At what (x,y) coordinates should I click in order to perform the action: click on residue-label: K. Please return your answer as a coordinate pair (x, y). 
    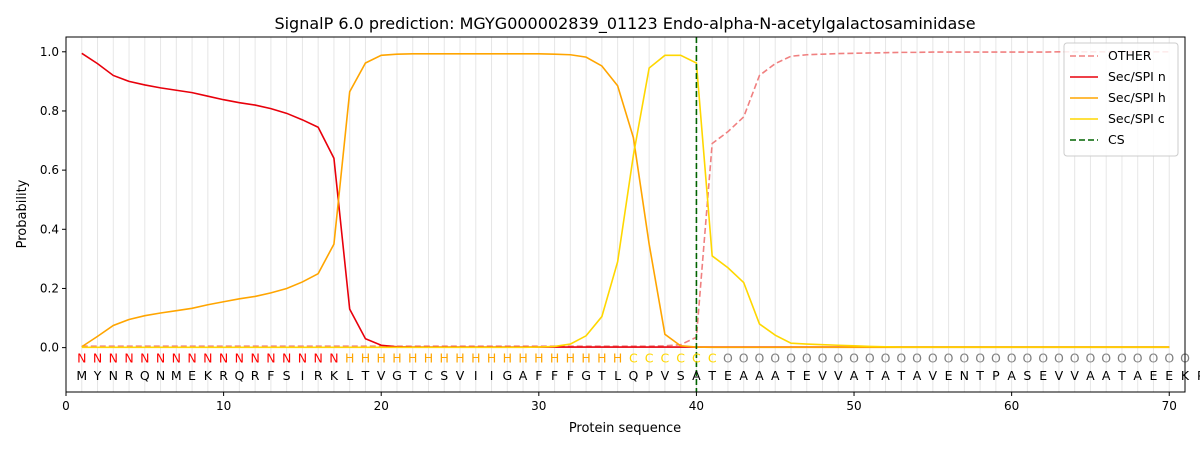
    Looking at the image, I should click on (334, 375).